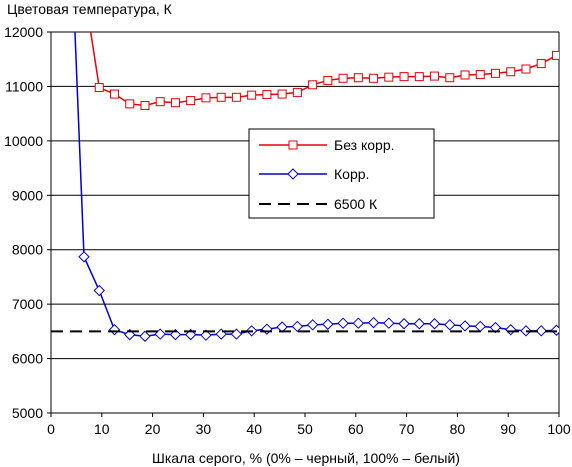  What do you see at coordinates (102, 429) in the screenshot?
I see `x-tick-label: 10` at bounding box center [102, 429].